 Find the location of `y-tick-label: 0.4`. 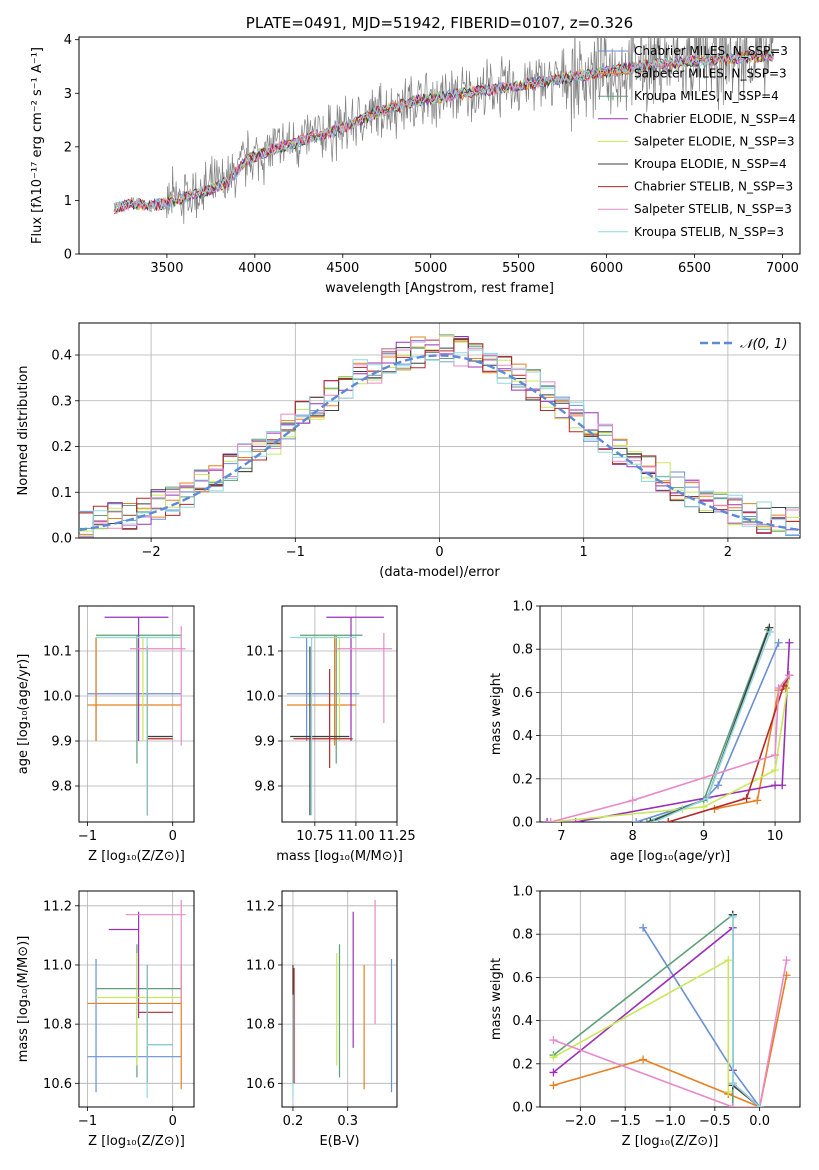

y-tick-label: 0.4 is located at coordinates (522, 736).